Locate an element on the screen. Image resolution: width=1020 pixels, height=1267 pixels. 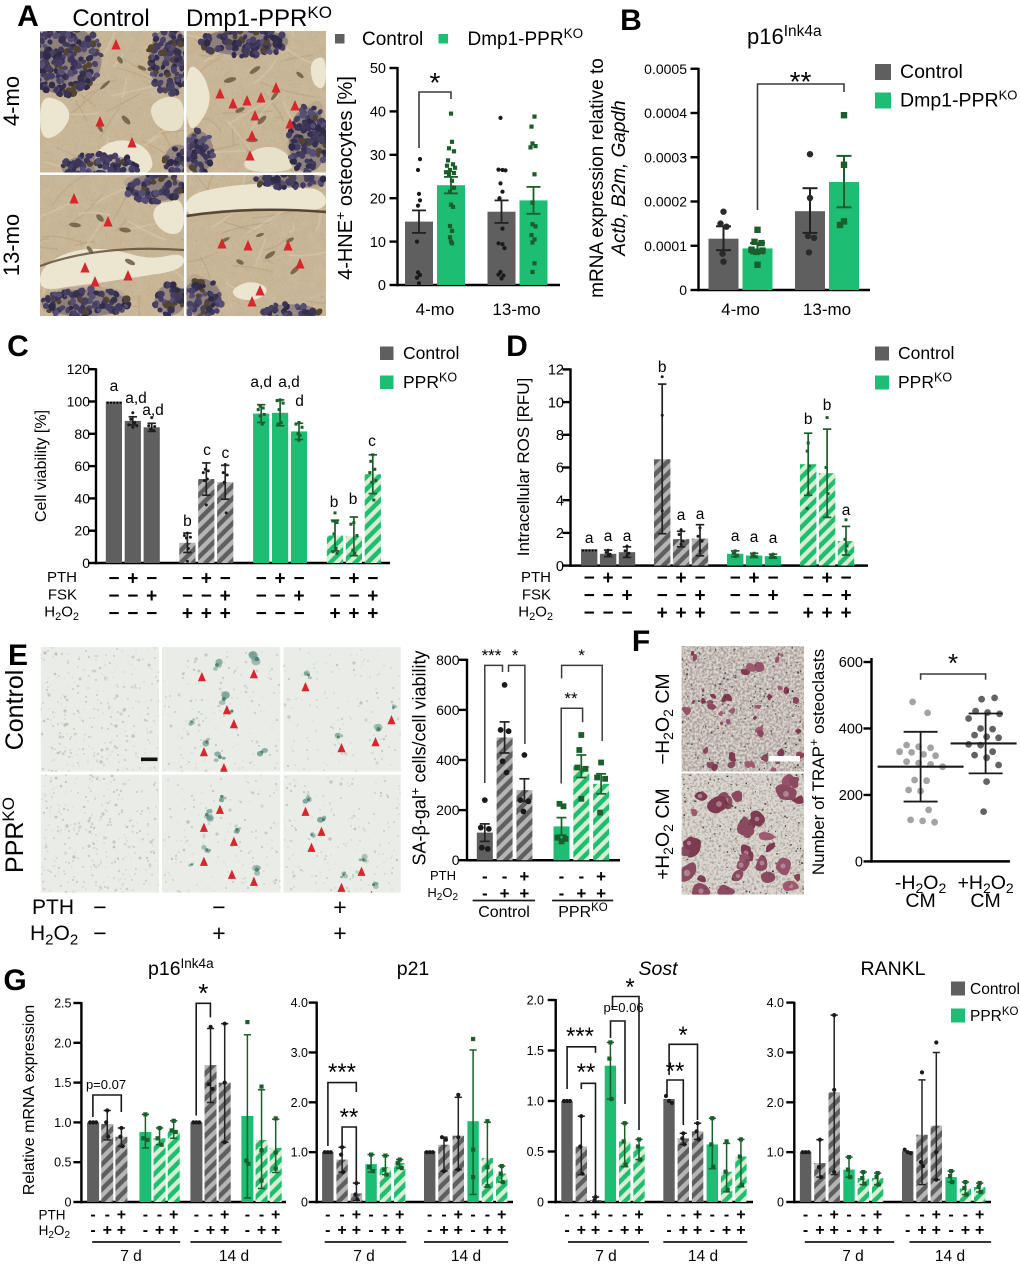
svg-text: 4-HNE+ osteocytes [%] is located at coordinates (344, 178).